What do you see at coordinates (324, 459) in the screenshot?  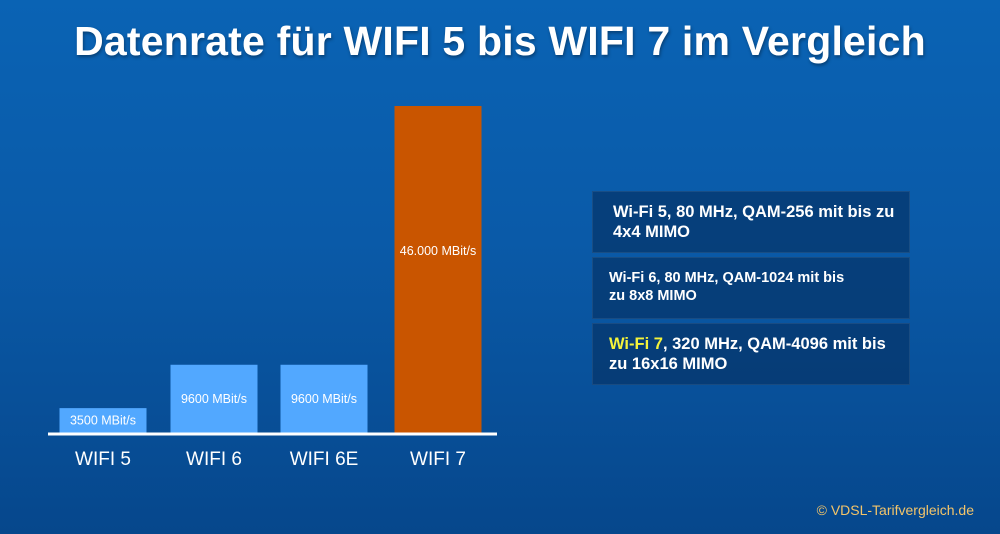 I see `category-label: WIFI 6E` at bounding box center [324, 459].